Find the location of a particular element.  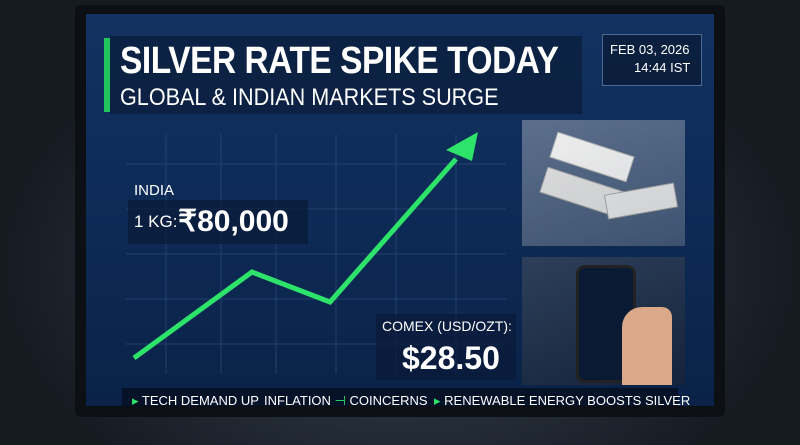

india-price: ₹80,000 is located at coordinates (233, 221).